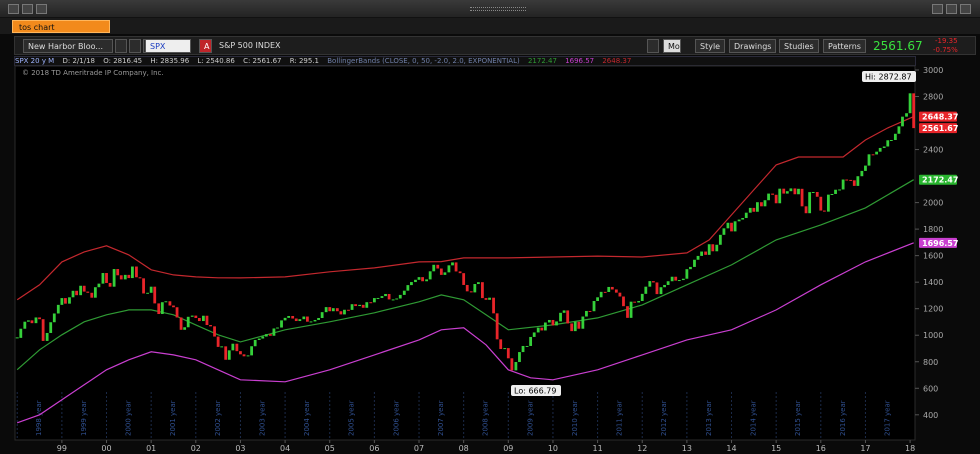  What do you see at coordinates (933, 229) in the screenshot?
I see `y-tick-label: 1800` at bounding box center [933, 229].